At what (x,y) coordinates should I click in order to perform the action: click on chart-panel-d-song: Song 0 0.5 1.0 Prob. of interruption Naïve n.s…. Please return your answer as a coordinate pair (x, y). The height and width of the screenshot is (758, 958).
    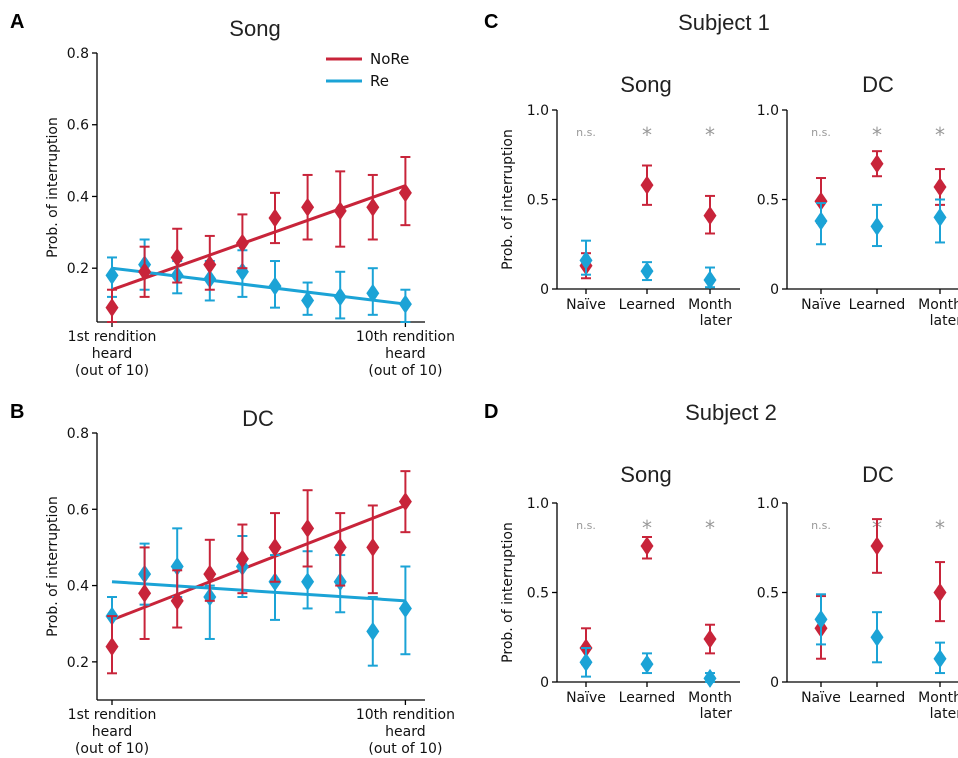
    Looking at the image, I should click on (620, 592).